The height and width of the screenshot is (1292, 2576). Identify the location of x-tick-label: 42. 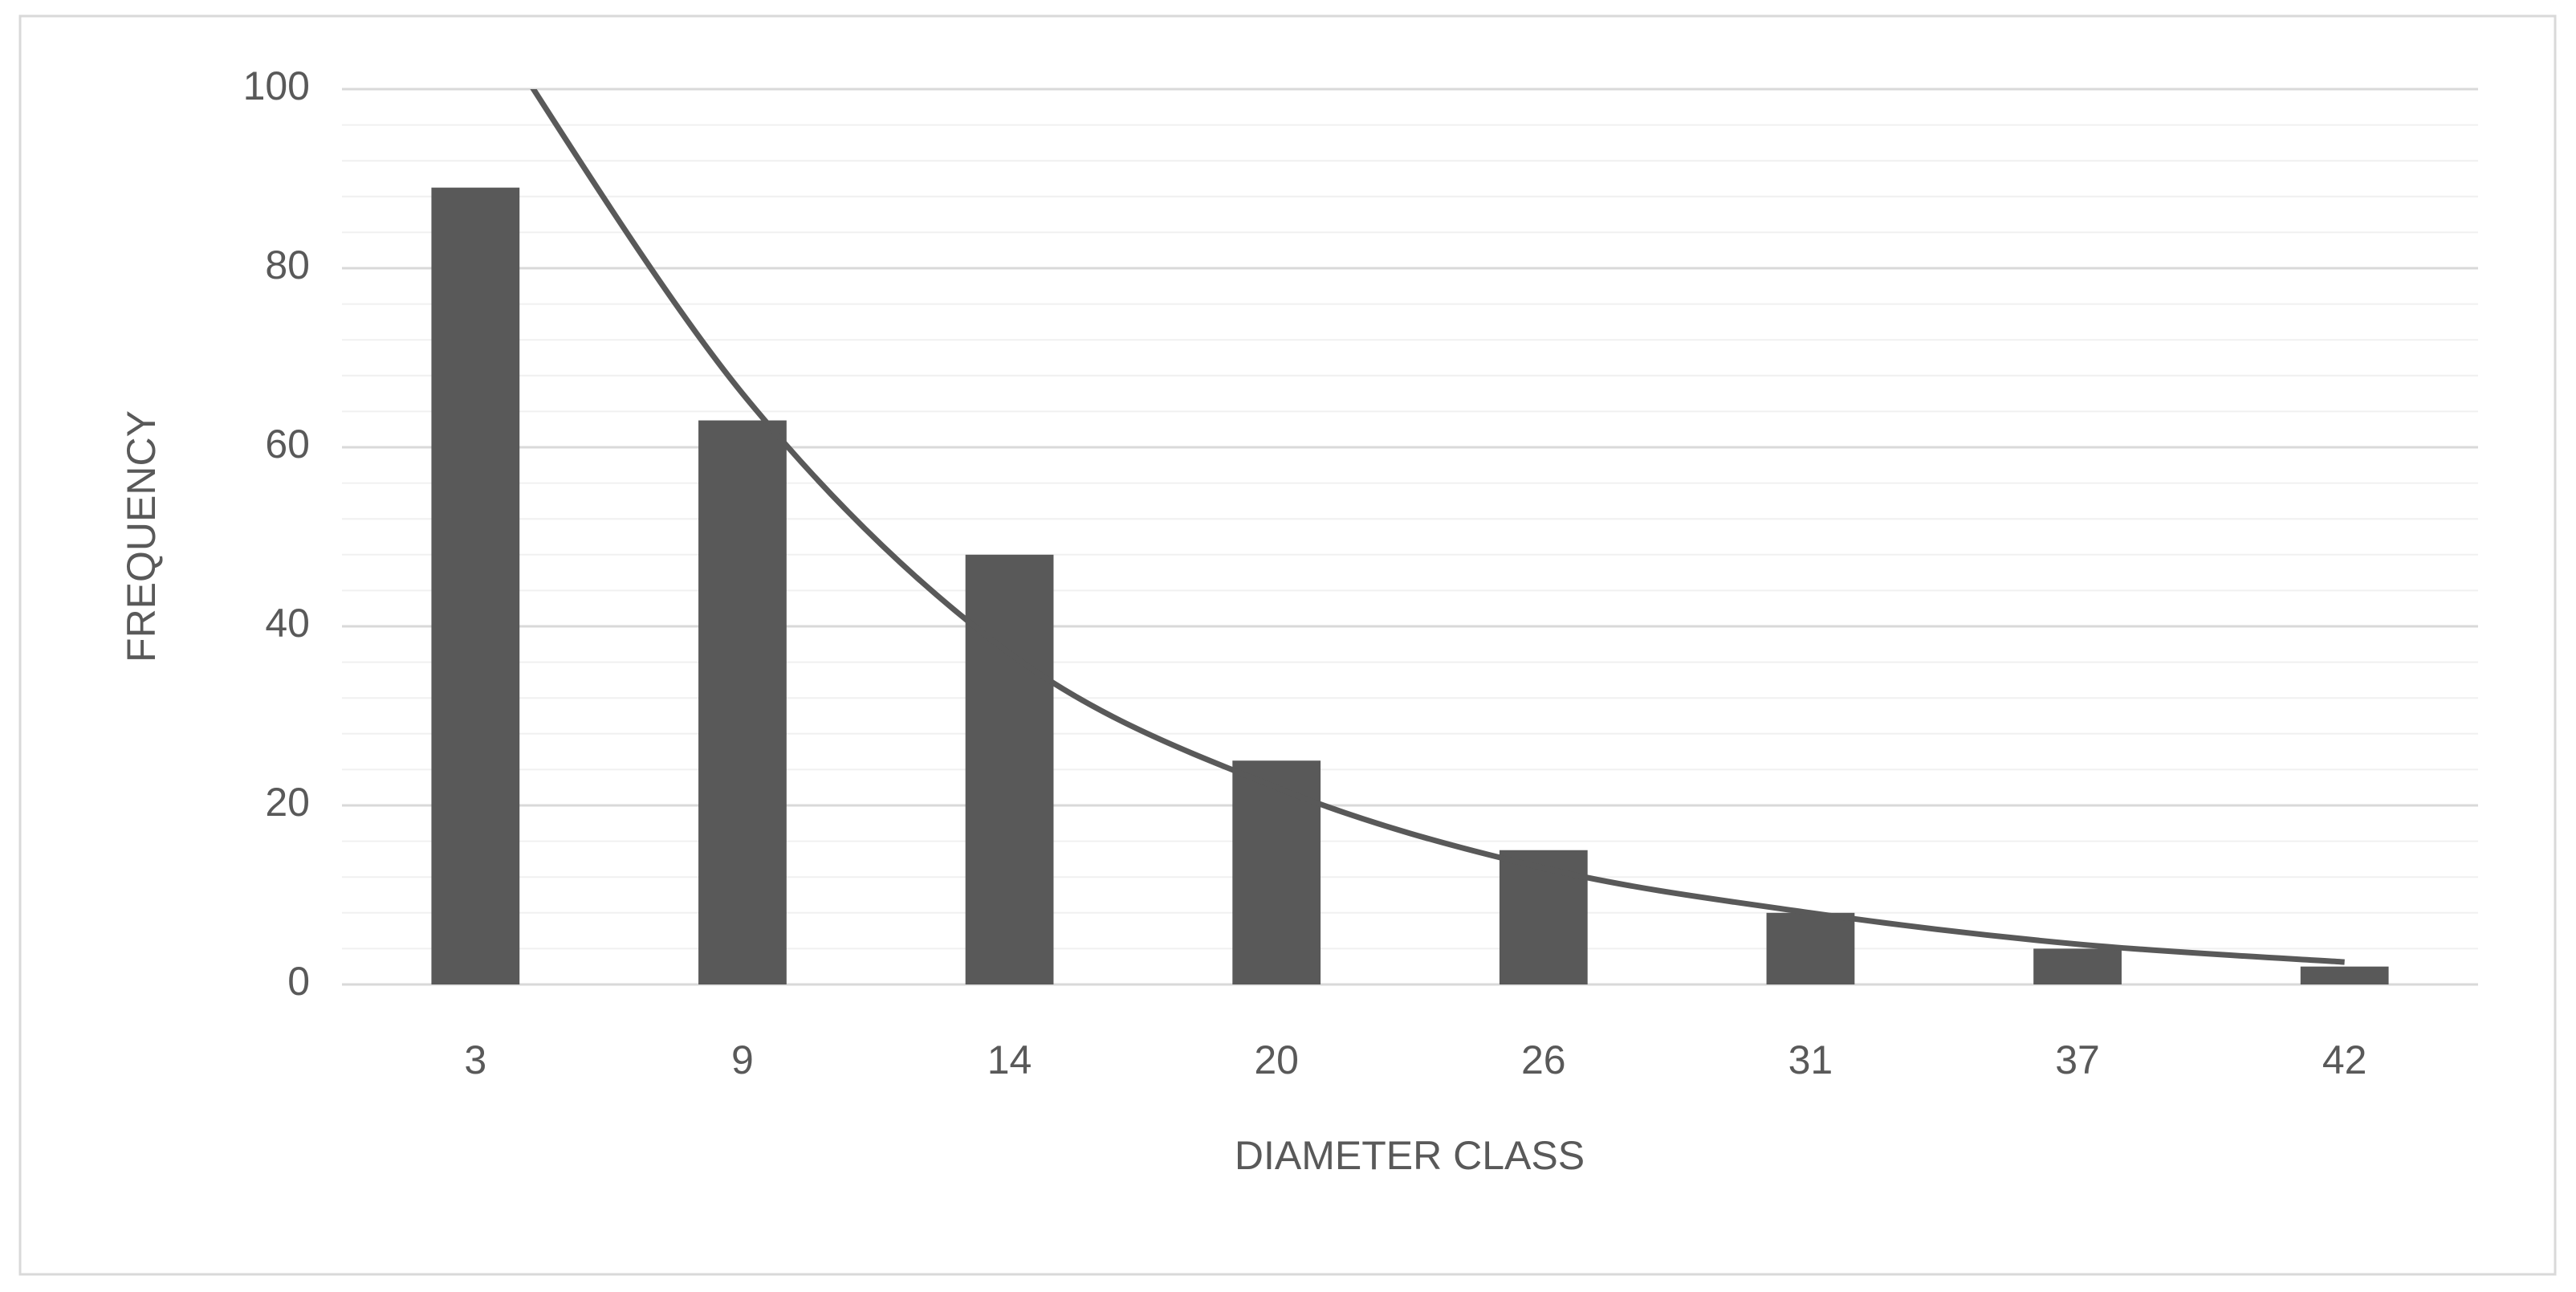
(2344, 1059).